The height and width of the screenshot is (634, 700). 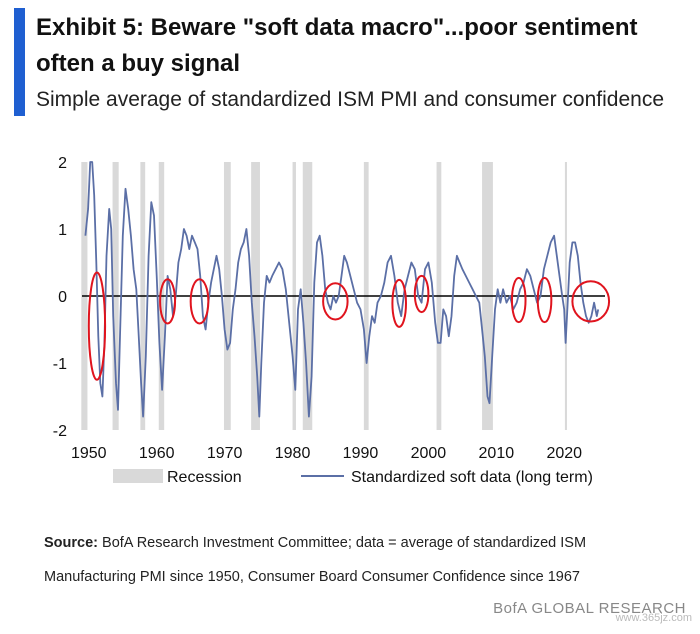 I want to click on y-tick-label: 1, so click(x=62, y=230).